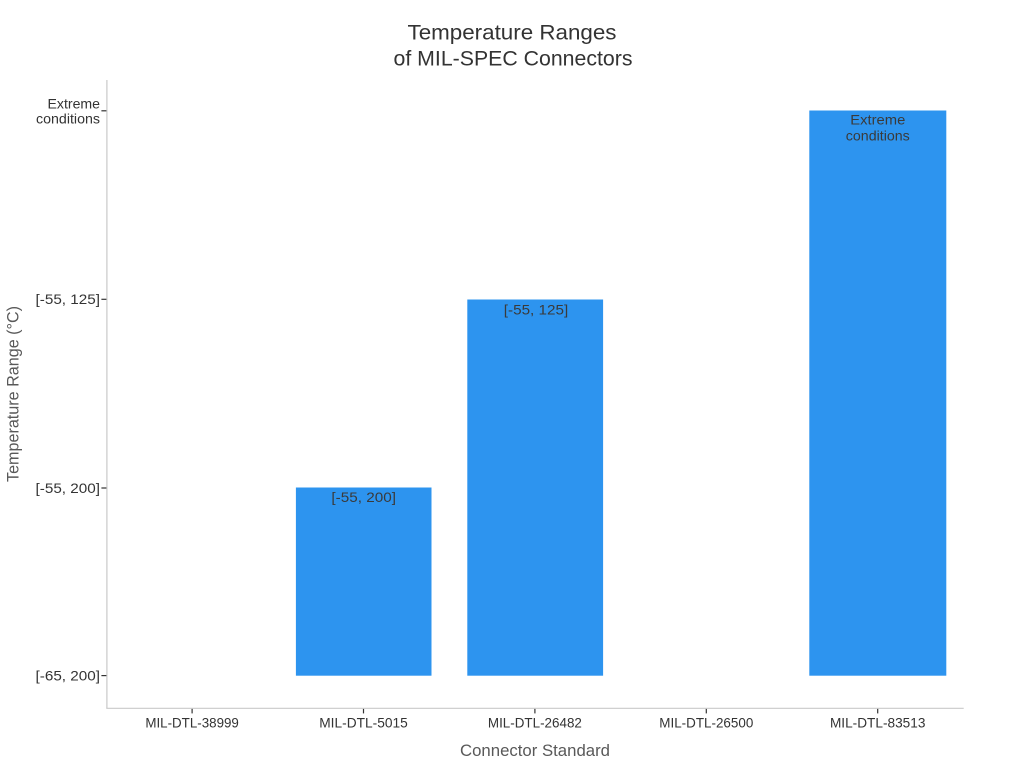 The width and height of the screenshot is (1024, 768). Describe the element at coordinates (535, 723) in the screenshot. I see `svg-text: MIL-DTL-26482` at that location.